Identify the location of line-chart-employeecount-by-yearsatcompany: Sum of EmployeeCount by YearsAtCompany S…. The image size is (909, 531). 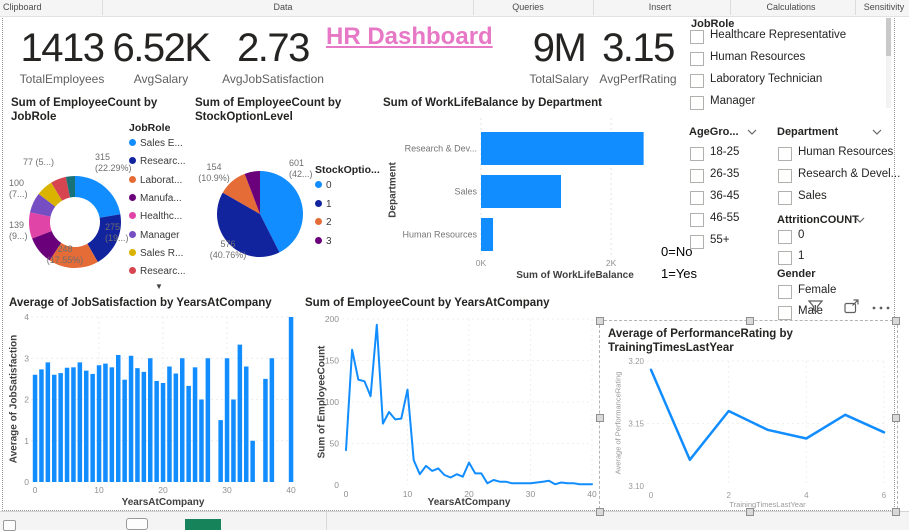
(451, 402).